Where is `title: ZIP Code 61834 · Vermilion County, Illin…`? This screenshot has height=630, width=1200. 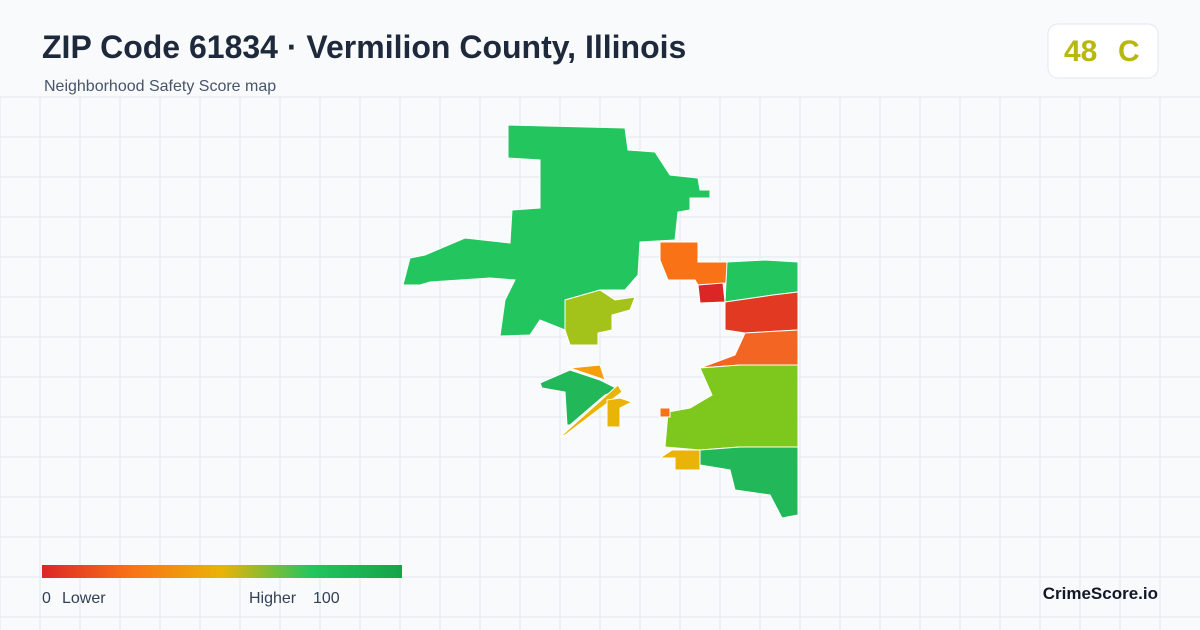 title: ZIP Code 61834 · Vermilion County, Illin… is located at coordinates (364, 47).